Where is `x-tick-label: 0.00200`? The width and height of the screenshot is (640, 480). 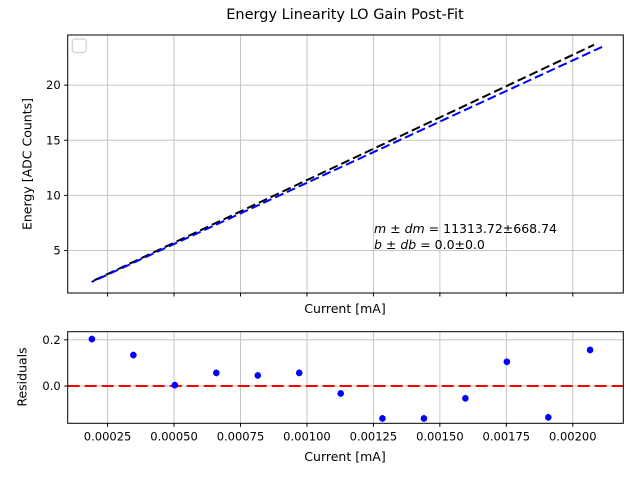
x-tick-label: 0.00200 is located at coordinates (573, 436).